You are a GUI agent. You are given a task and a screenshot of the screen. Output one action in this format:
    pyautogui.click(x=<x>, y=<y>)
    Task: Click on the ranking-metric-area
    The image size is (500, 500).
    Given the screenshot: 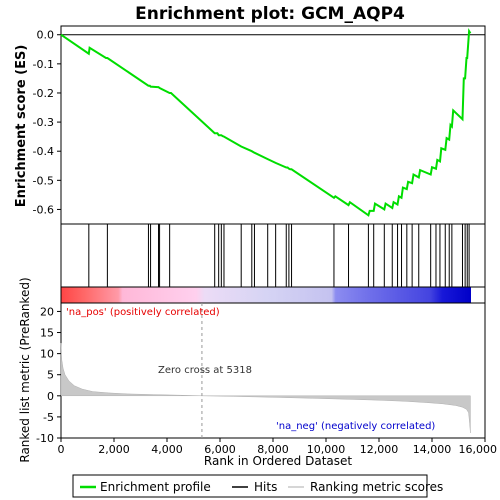 What is the action you would take?
    pyautogui.click(x=265, y=388)
    